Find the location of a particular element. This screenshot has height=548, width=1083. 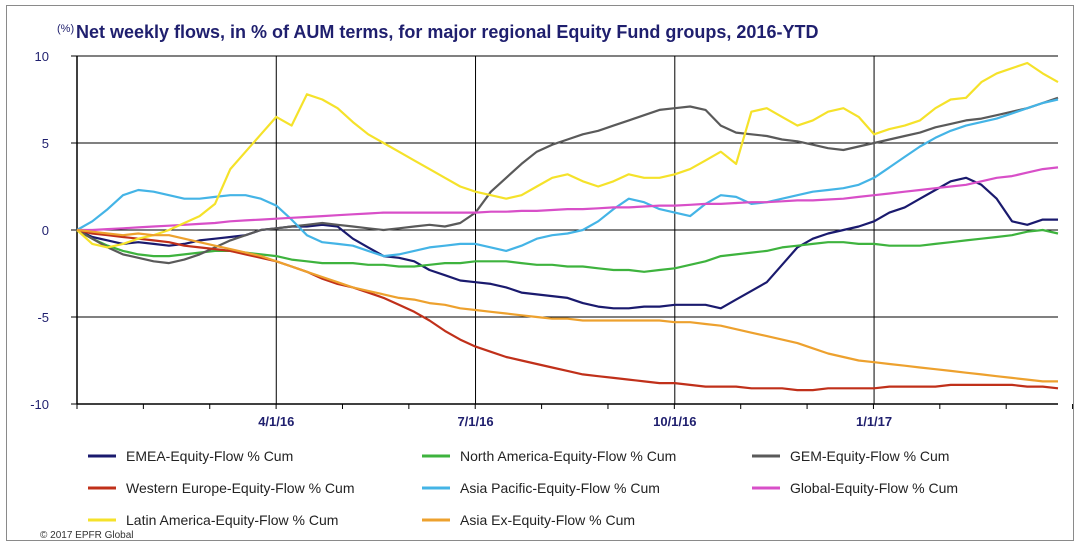

legend-label-2: GEM-Equity-Flow % Cum is located at coordinates (869, 456).